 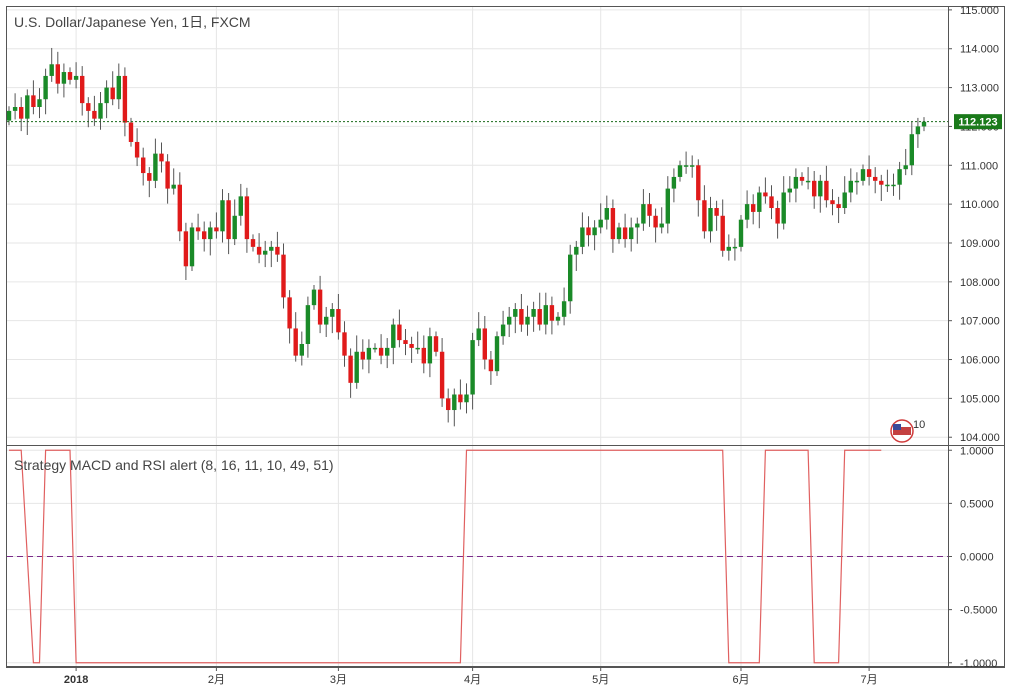 What do you see at coordinates (471, 676) in the screenshot?
I see `time-axis: 2018 2月 3月 4月 5月 6月 7月` at bounding box center [471, 676].